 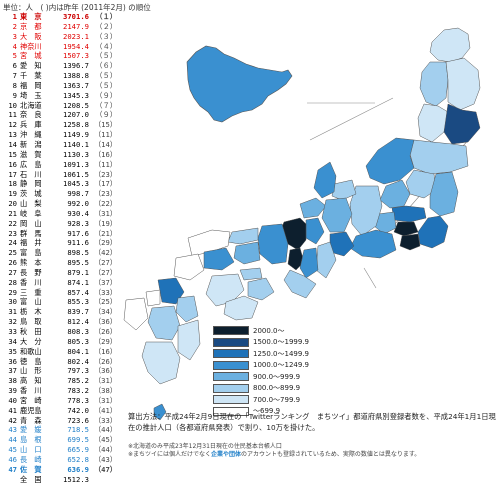 I want to click on ranking-row: 46 長 崎 652.8 （43）, so click(x=63, y=460).